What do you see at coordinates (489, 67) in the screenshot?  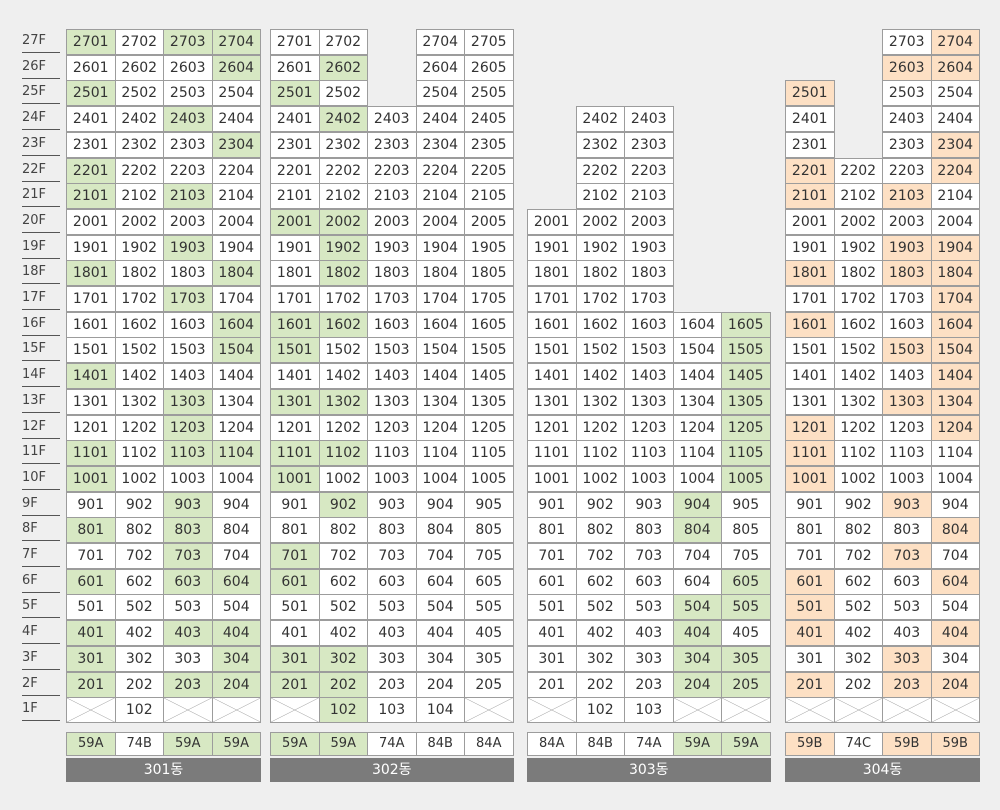 I see `unit-cell: 2605` at bounding box center [489, 67].